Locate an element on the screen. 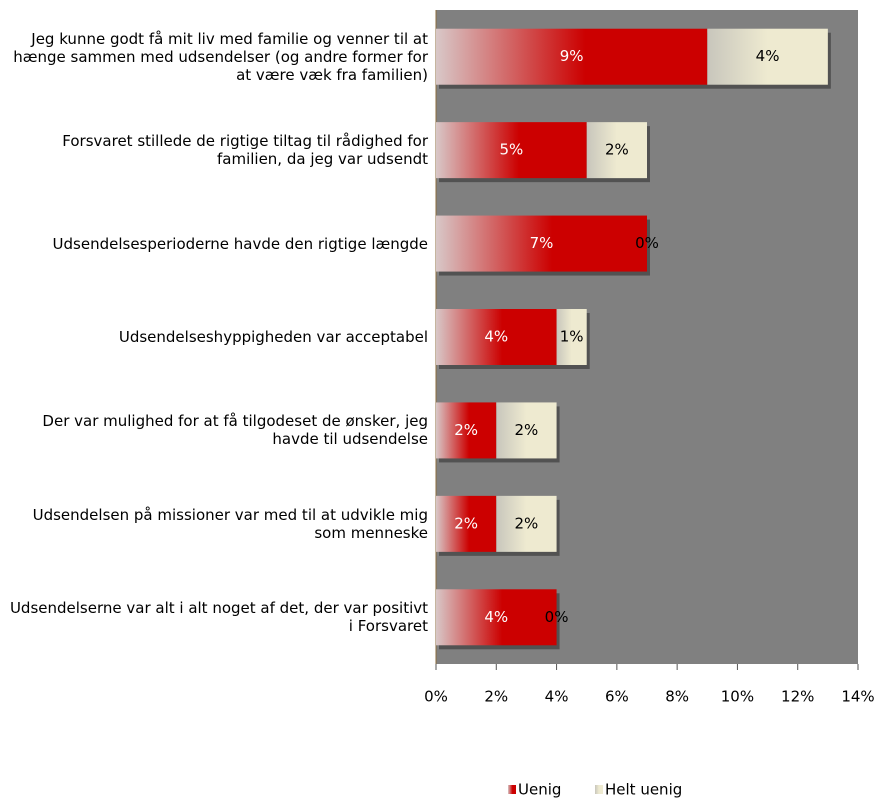  x-tick-label: 6% is located at coordinates (617, 697).